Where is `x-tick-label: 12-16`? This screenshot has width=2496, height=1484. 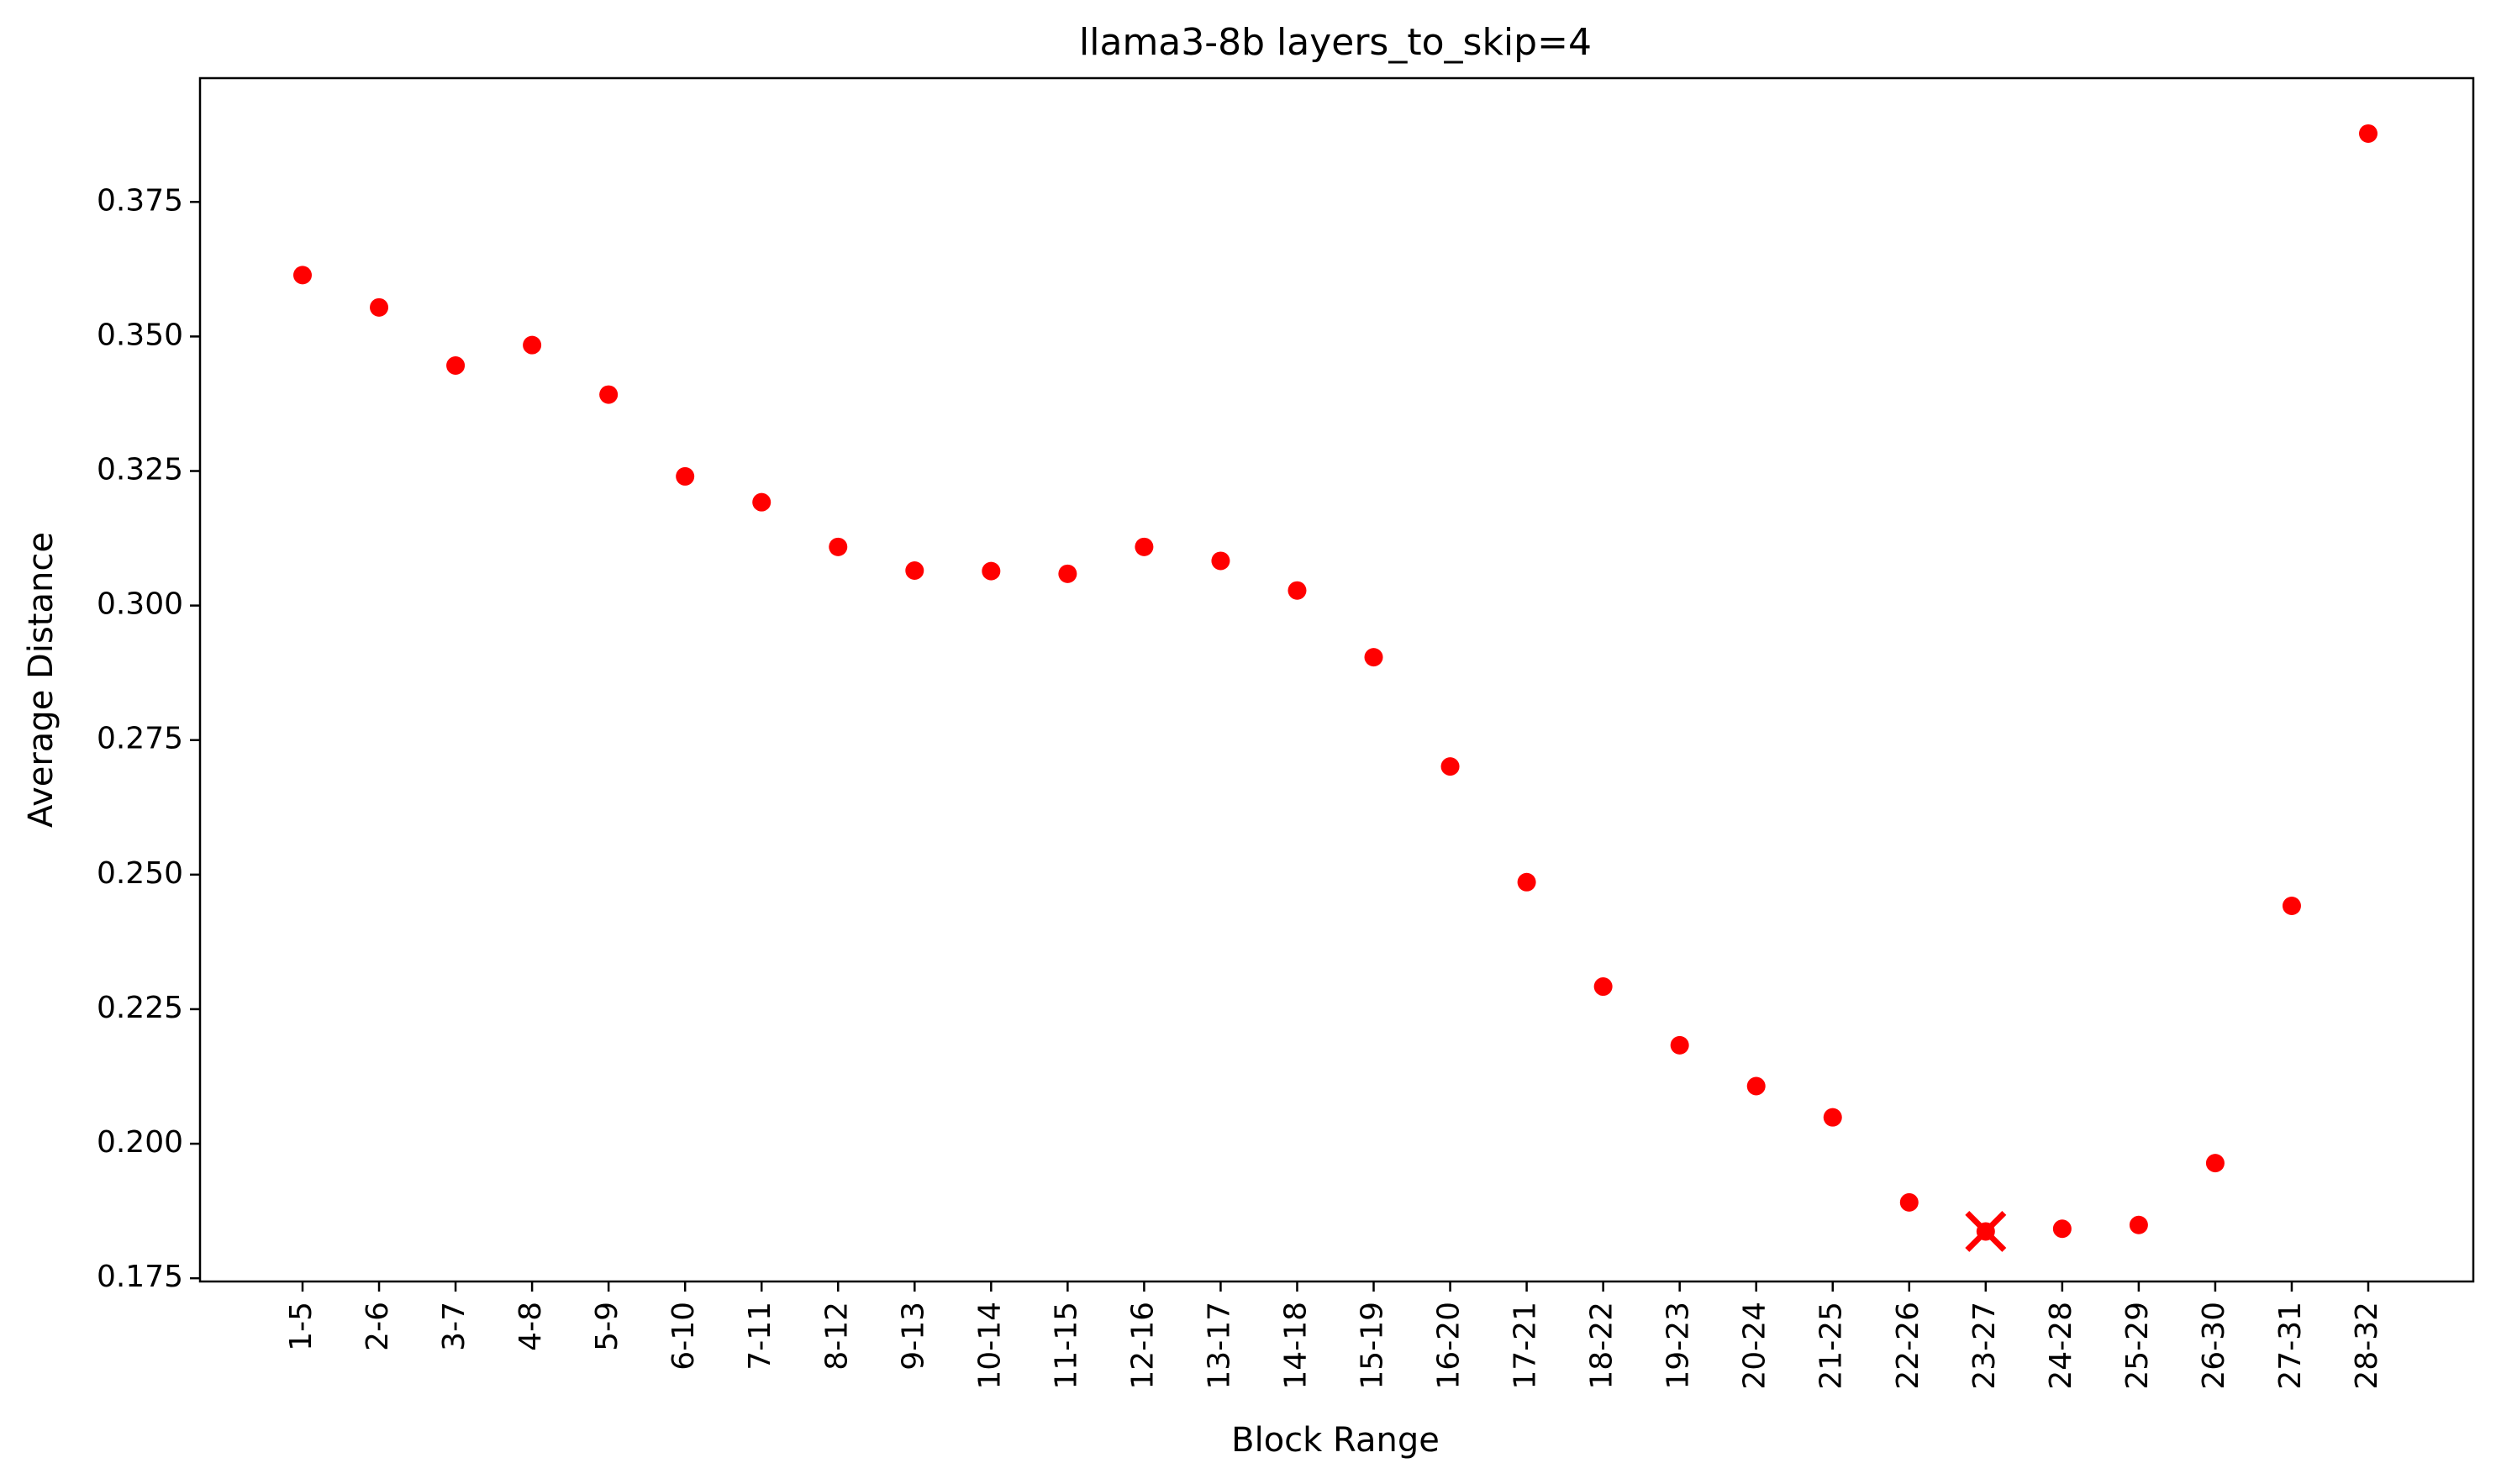
x-tick-label: 12-16 is located at coordinates (1142, 1346).